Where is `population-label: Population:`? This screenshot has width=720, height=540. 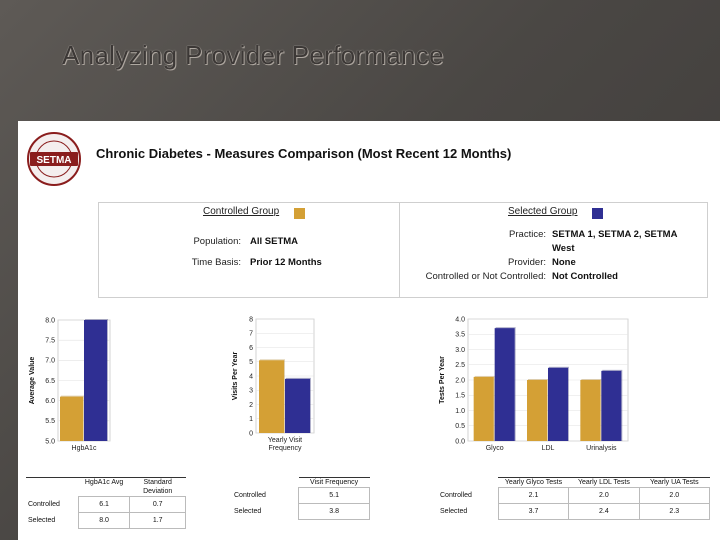 population-label: Population: is located at coordinates (217, 241).